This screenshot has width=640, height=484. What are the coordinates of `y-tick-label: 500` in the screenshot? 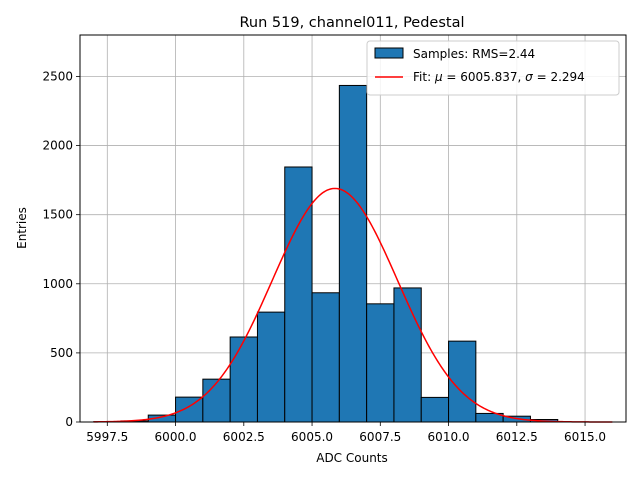 It's located at (61, 353).